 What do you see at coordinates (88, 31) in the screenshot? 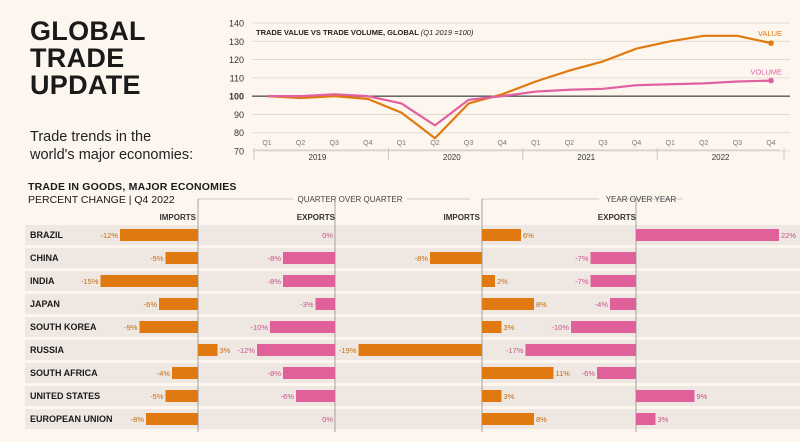
I see `title-line: GLOBAL` at bounding box center [88, 31].